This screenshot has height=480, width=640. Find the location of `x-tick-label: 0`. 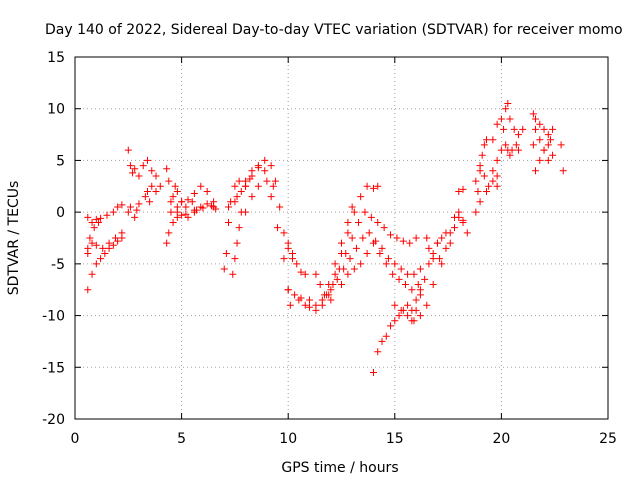

x-tick-label: 0 is located at coordinates (75, 439).